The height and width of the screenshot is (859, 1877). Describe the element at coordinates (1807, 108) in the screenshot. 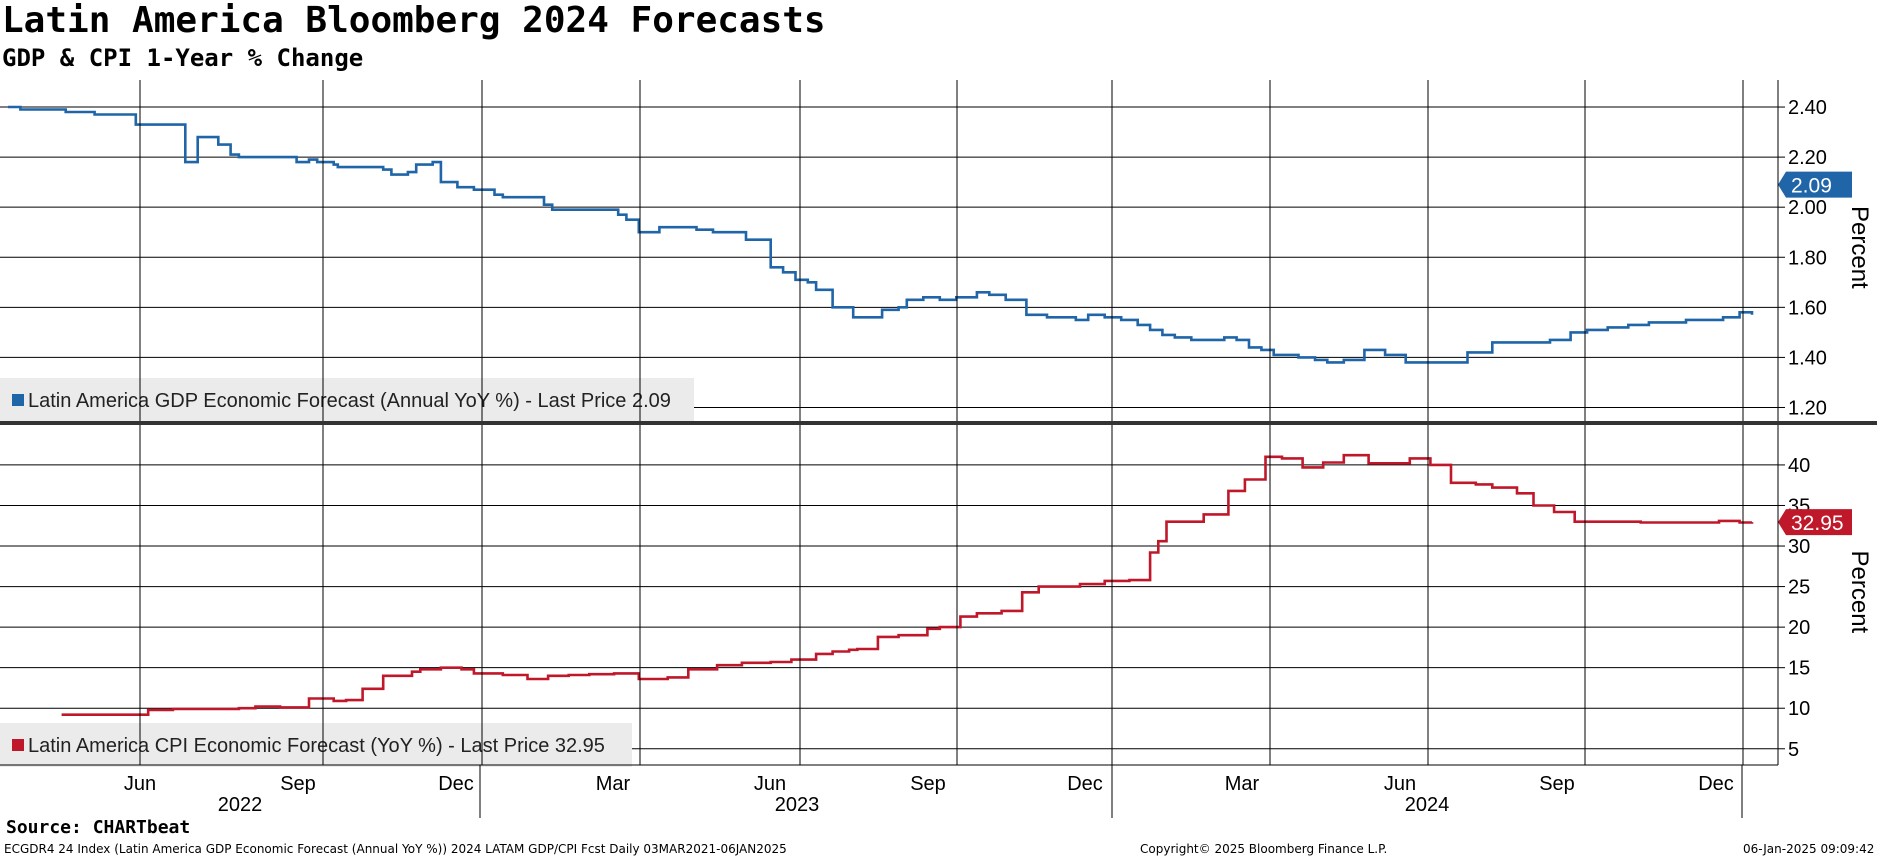

I see `y-tick-label: 2.40` at that location.